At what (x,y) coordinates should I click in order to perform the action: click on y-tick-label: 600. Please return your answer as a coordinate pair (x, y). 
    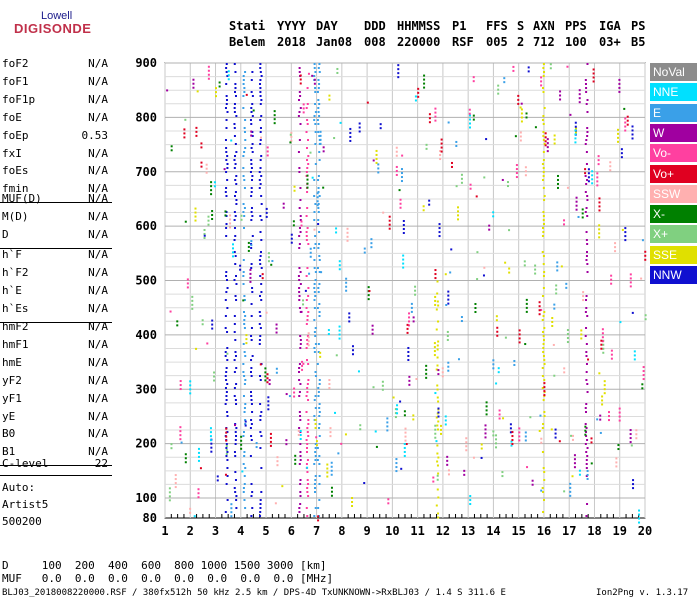
    Looking at the image, I should click on (146, 226).